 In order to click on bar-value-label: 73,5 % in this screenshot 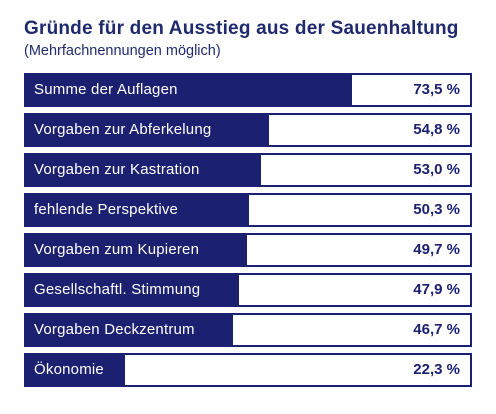, I will do `click(436, 89)`.